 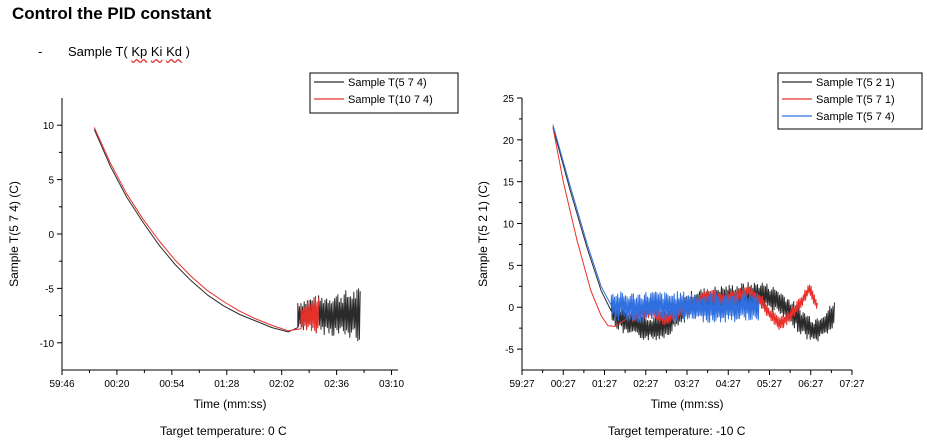 I want to click on x-tick-label: 59:46, so click(x=61, y=384).